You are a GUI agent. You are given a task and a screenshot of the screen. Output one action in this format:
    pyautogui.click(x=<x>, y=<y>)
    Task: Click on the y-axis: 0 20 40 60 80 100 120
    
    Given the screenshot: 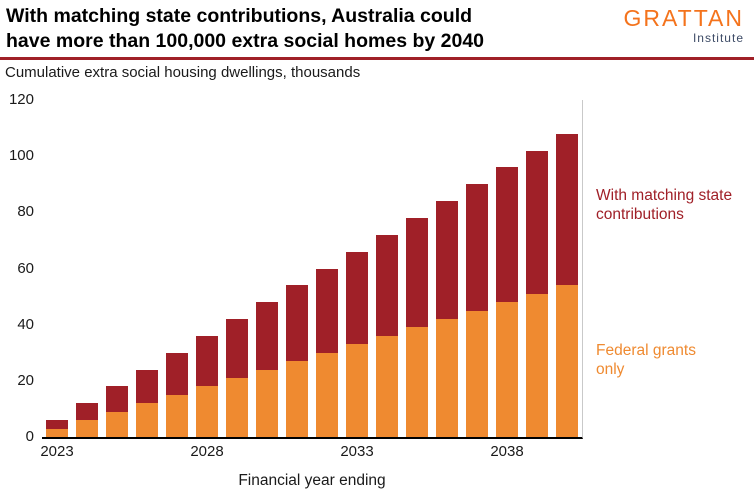 What is the action you would take?
    pyautogui.click(x=17, y=268)
    